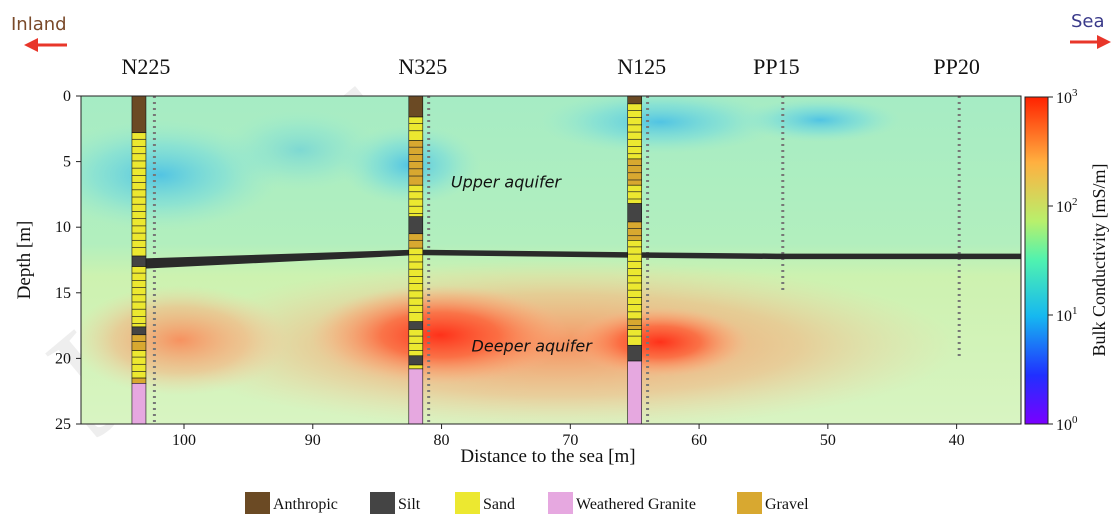 Image resolution: width=1113 pixels, height=515 pixels. I want to click on legend-label: Silt, so click(409, 504).